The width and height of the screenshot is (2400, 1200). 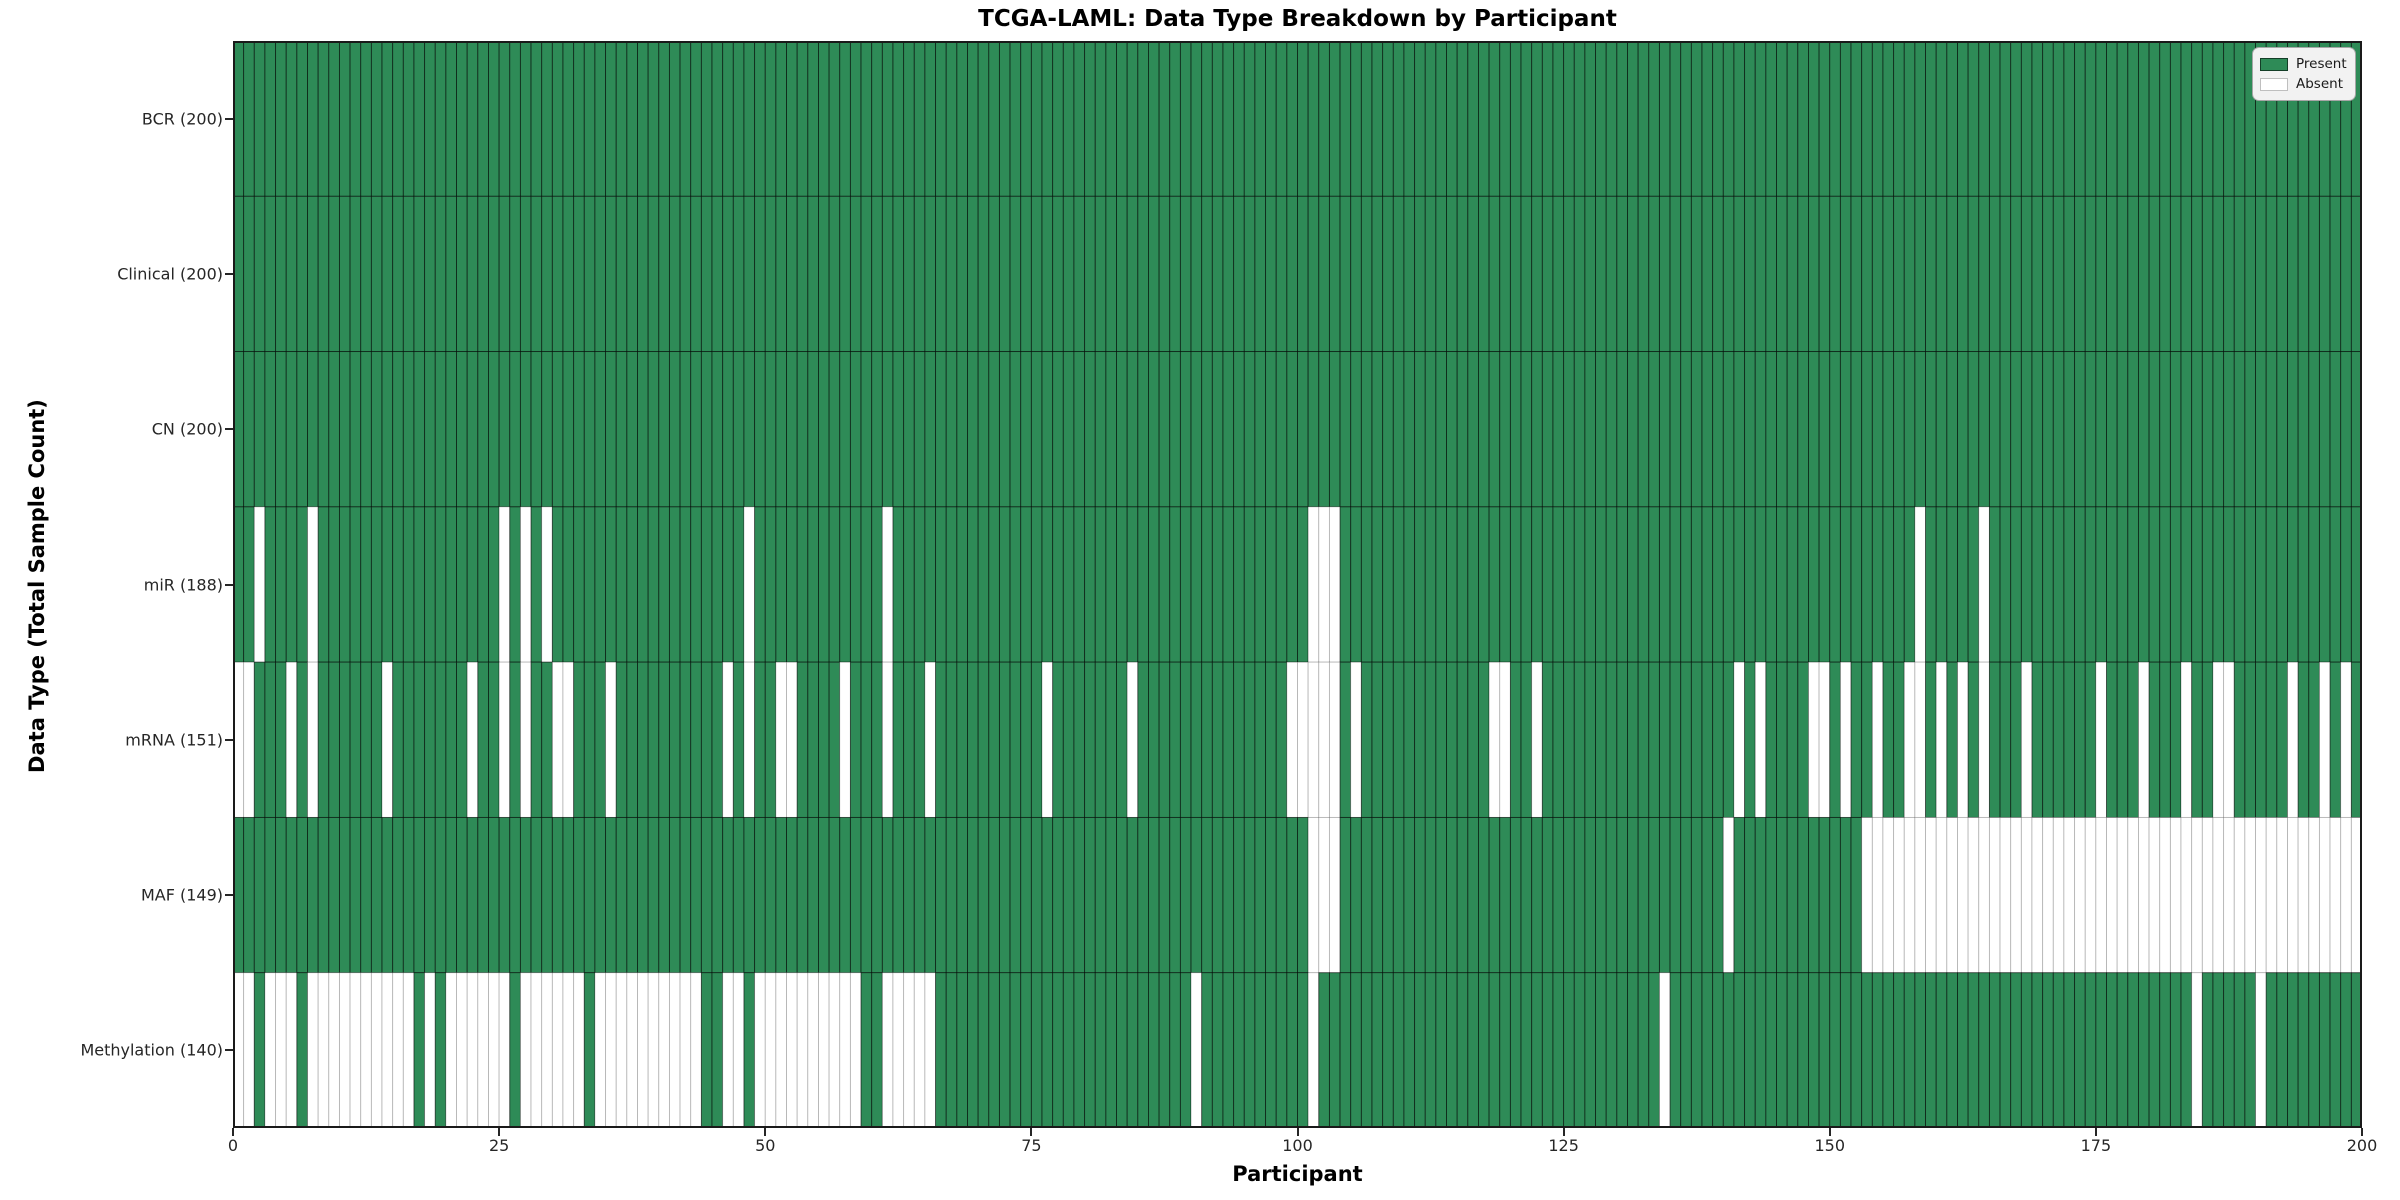 I want to click on xtick-label-25: 25, so click(x=499, y=1145).